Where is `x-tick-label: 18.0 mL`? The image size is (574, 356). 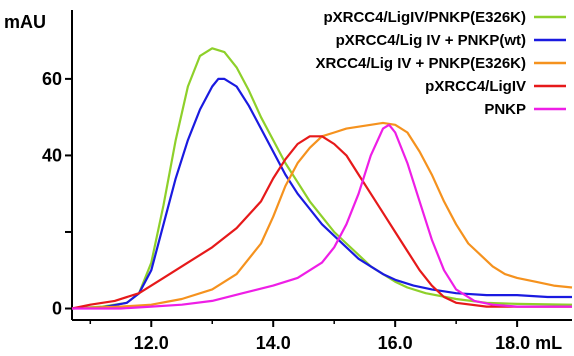 x-tick-label: 18.0 mL is located at coordinates (528, 343).